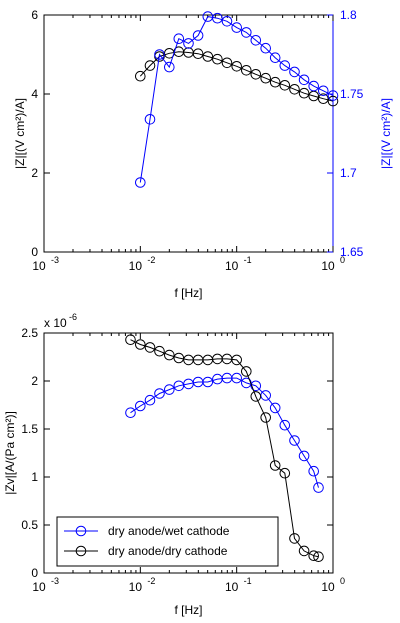 The image size is (400, 623). I want to click on y-axis-label: |Zv|[A/(Pa cm²)], so click(10, 453).